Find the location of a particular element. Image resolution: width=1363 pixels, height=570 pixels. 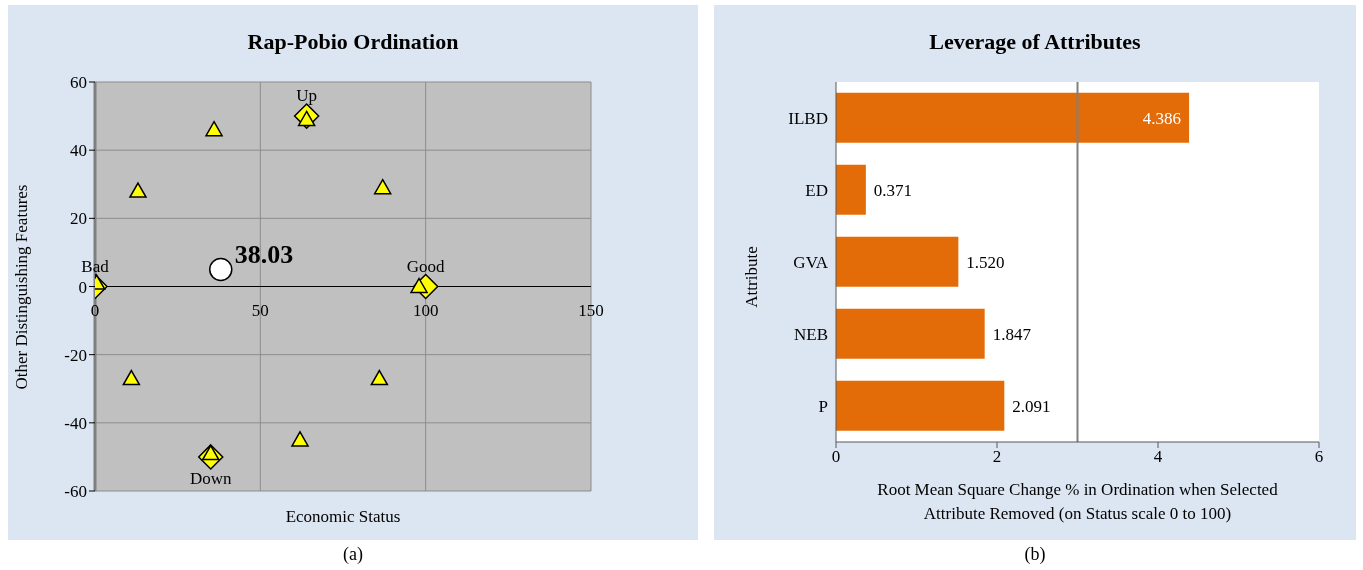

y-tick-label: -40 is located at coordinates (75, 423).